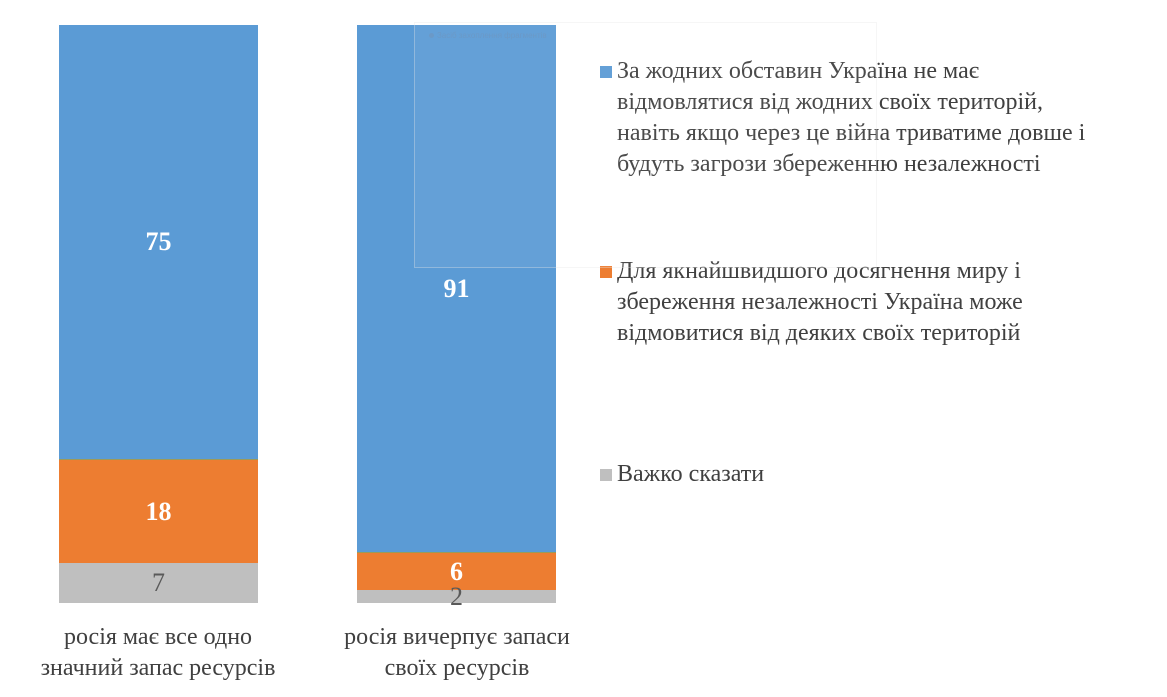 This screenshot has width=1167, height=697. I want to click on bar-1-segment-never-cede: 75, so click(158, 242).